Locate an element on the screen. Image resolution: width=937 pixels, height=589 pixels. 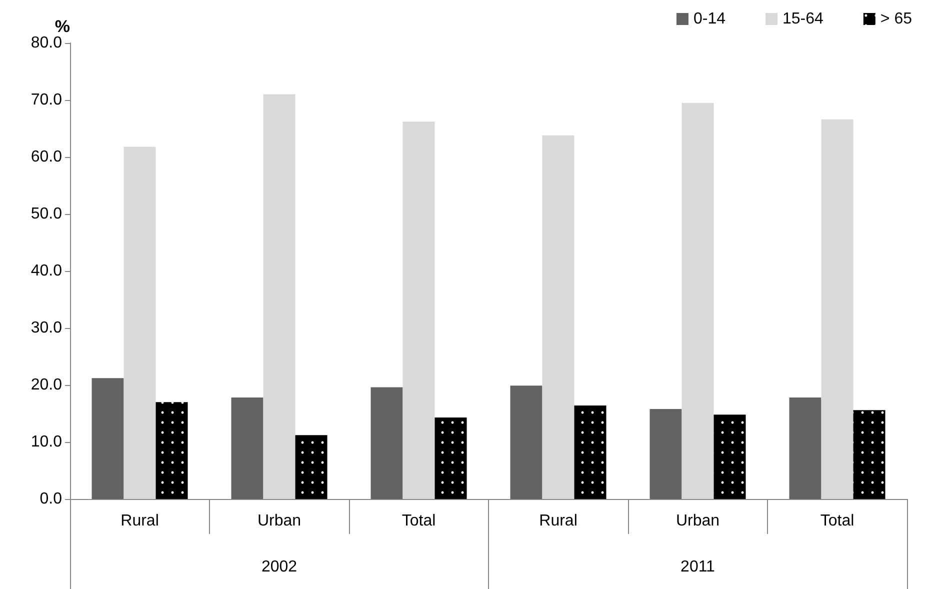
legend-label: 0-14 is located at coordinates (709, 19).